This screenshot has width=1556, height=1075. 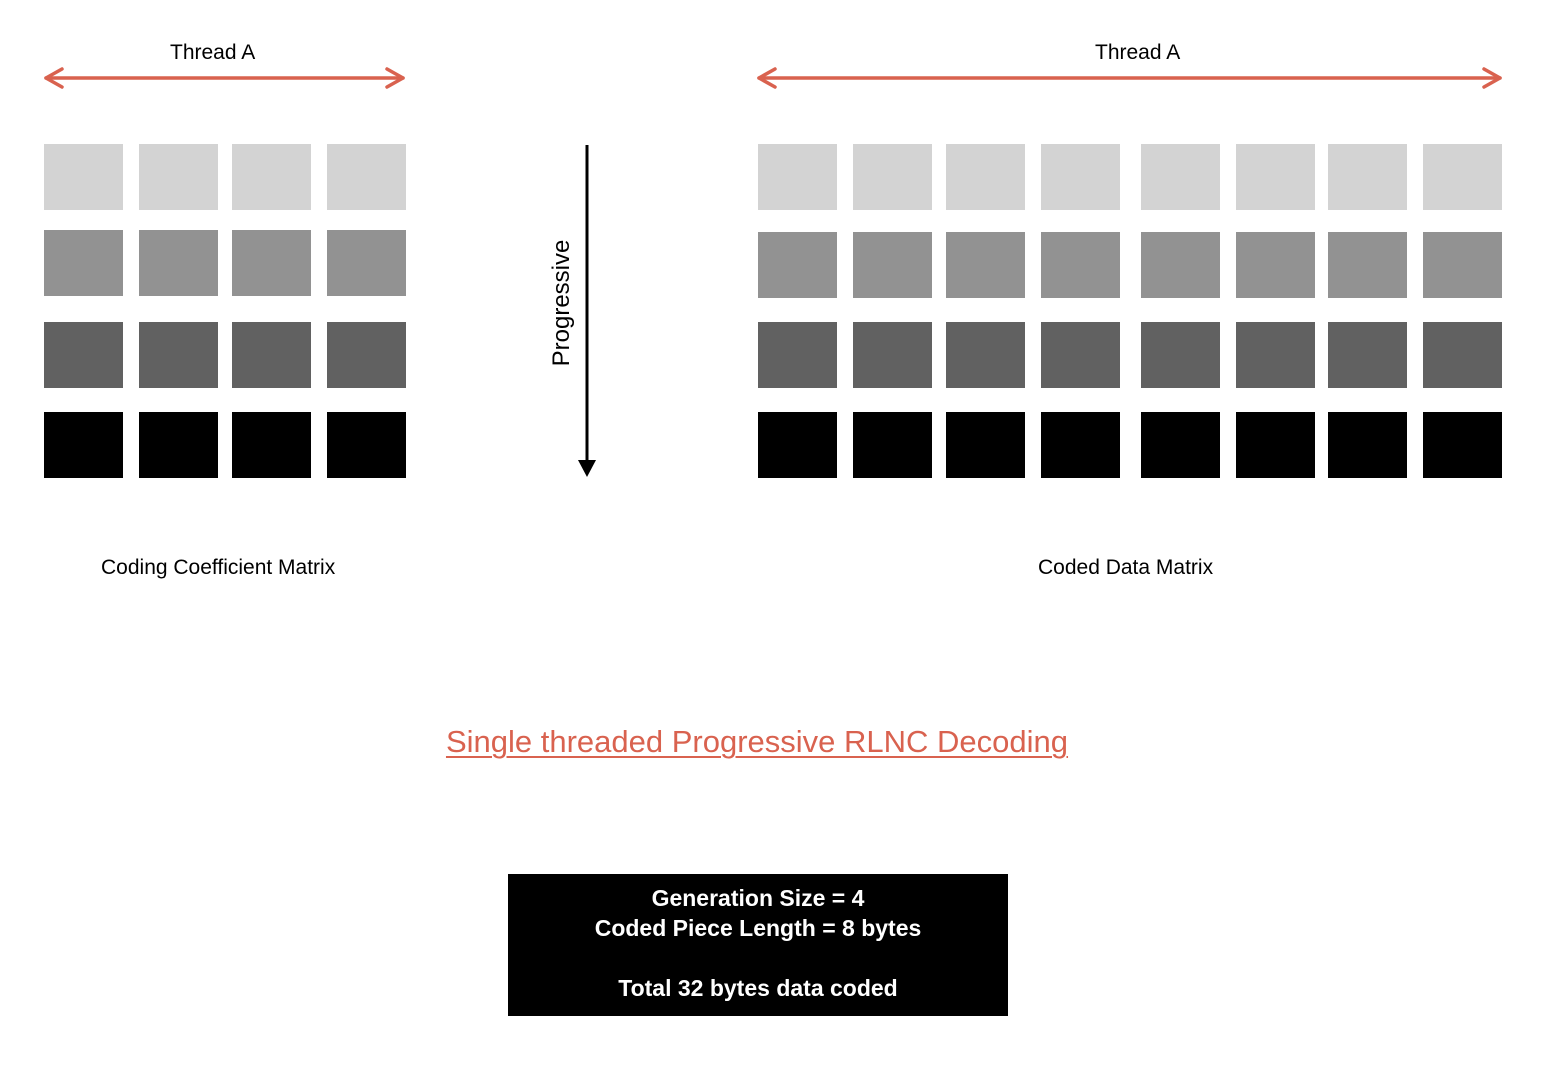 What do you see at coordinates (1275, 177) in the screenshot?
I see `matrix-cell-r1-c6` at bounding box center [1275, 177].